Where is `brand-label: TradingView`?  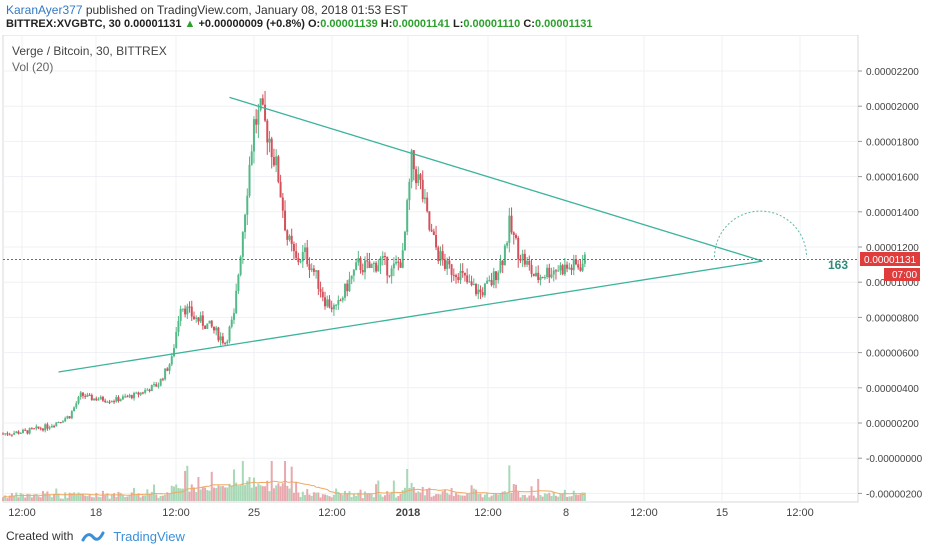
brand-label: TradingView is located at coordinates (149, 536).